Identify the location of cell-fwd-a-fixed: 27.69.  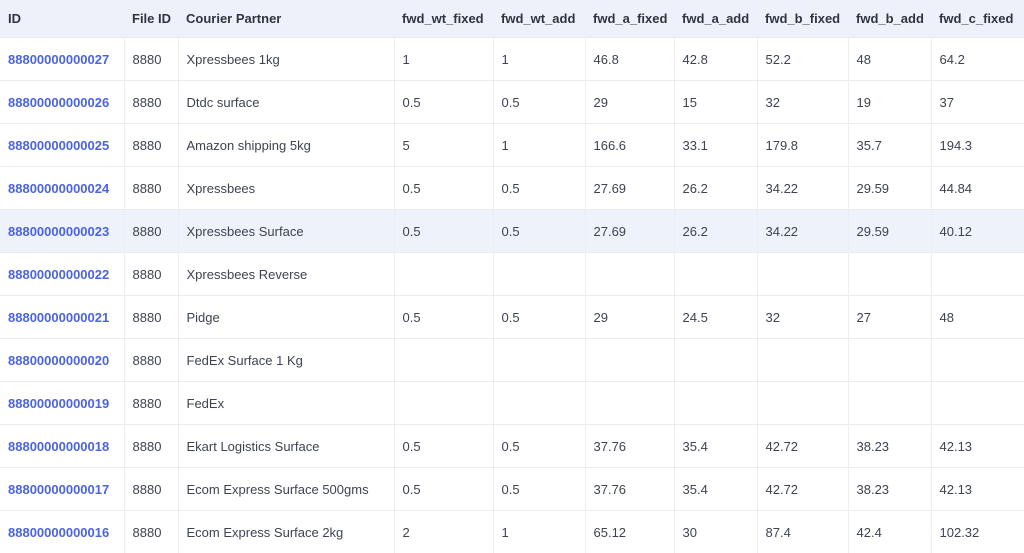
(629, 231).